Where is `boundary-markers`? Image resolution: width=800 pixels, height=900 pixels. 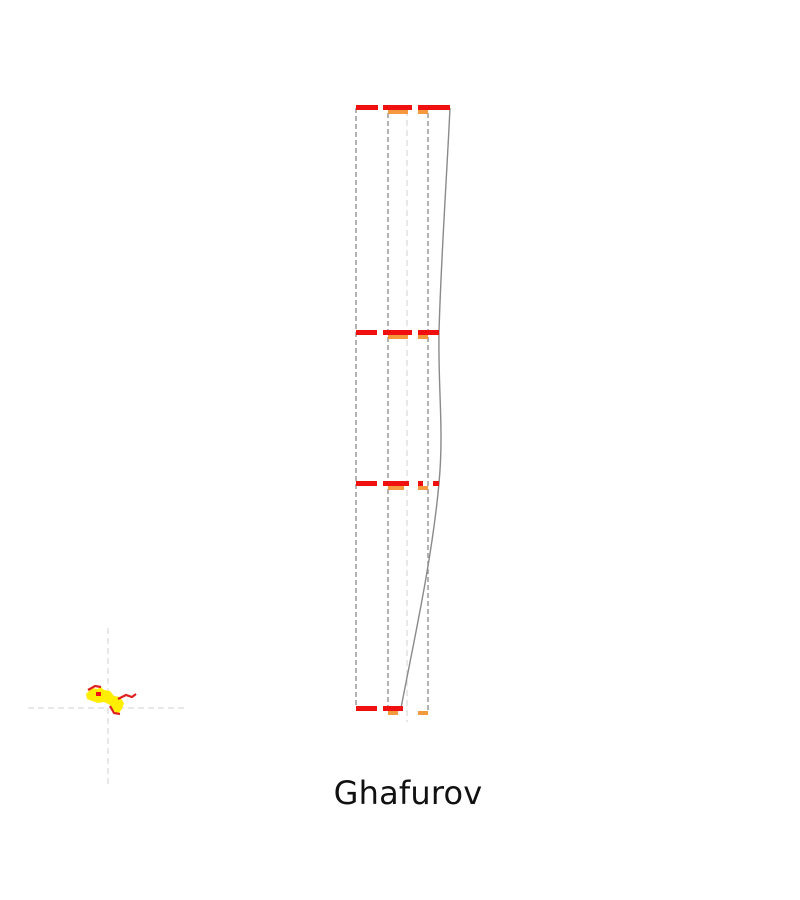 boundary-markers is located at coordinates (403, 410).